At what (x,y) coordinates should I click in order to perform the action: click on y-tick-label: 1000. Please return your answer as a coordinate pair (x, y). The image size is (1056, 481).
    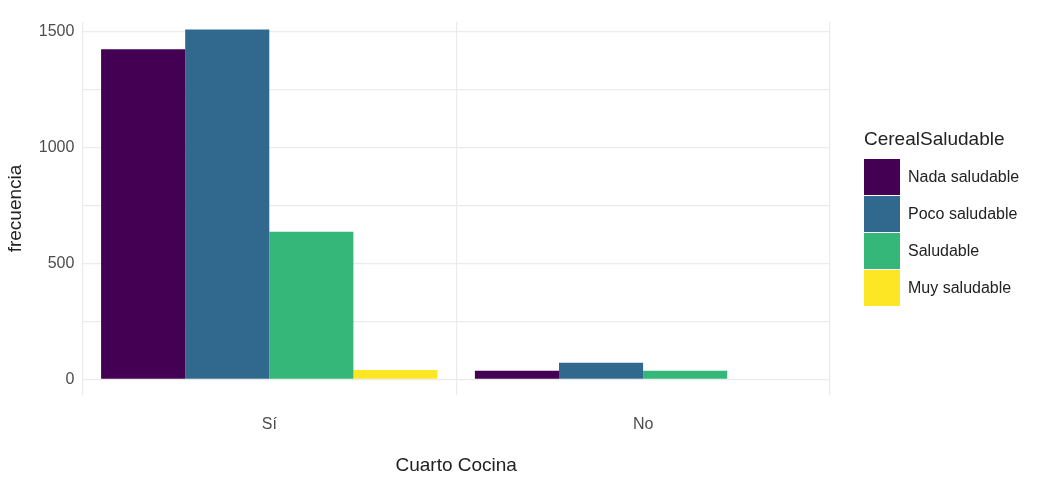
    Looking at the image, I should click on (56, 146).